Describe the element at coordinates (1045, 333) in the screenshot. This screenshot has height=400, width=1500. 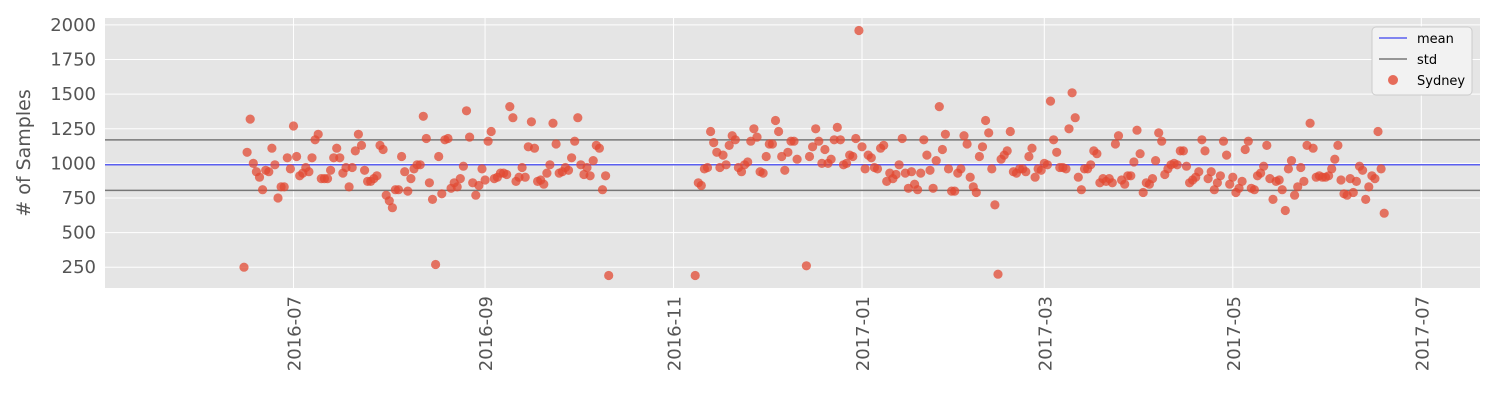
I see `x-tick-label: 2017-03` at that location.